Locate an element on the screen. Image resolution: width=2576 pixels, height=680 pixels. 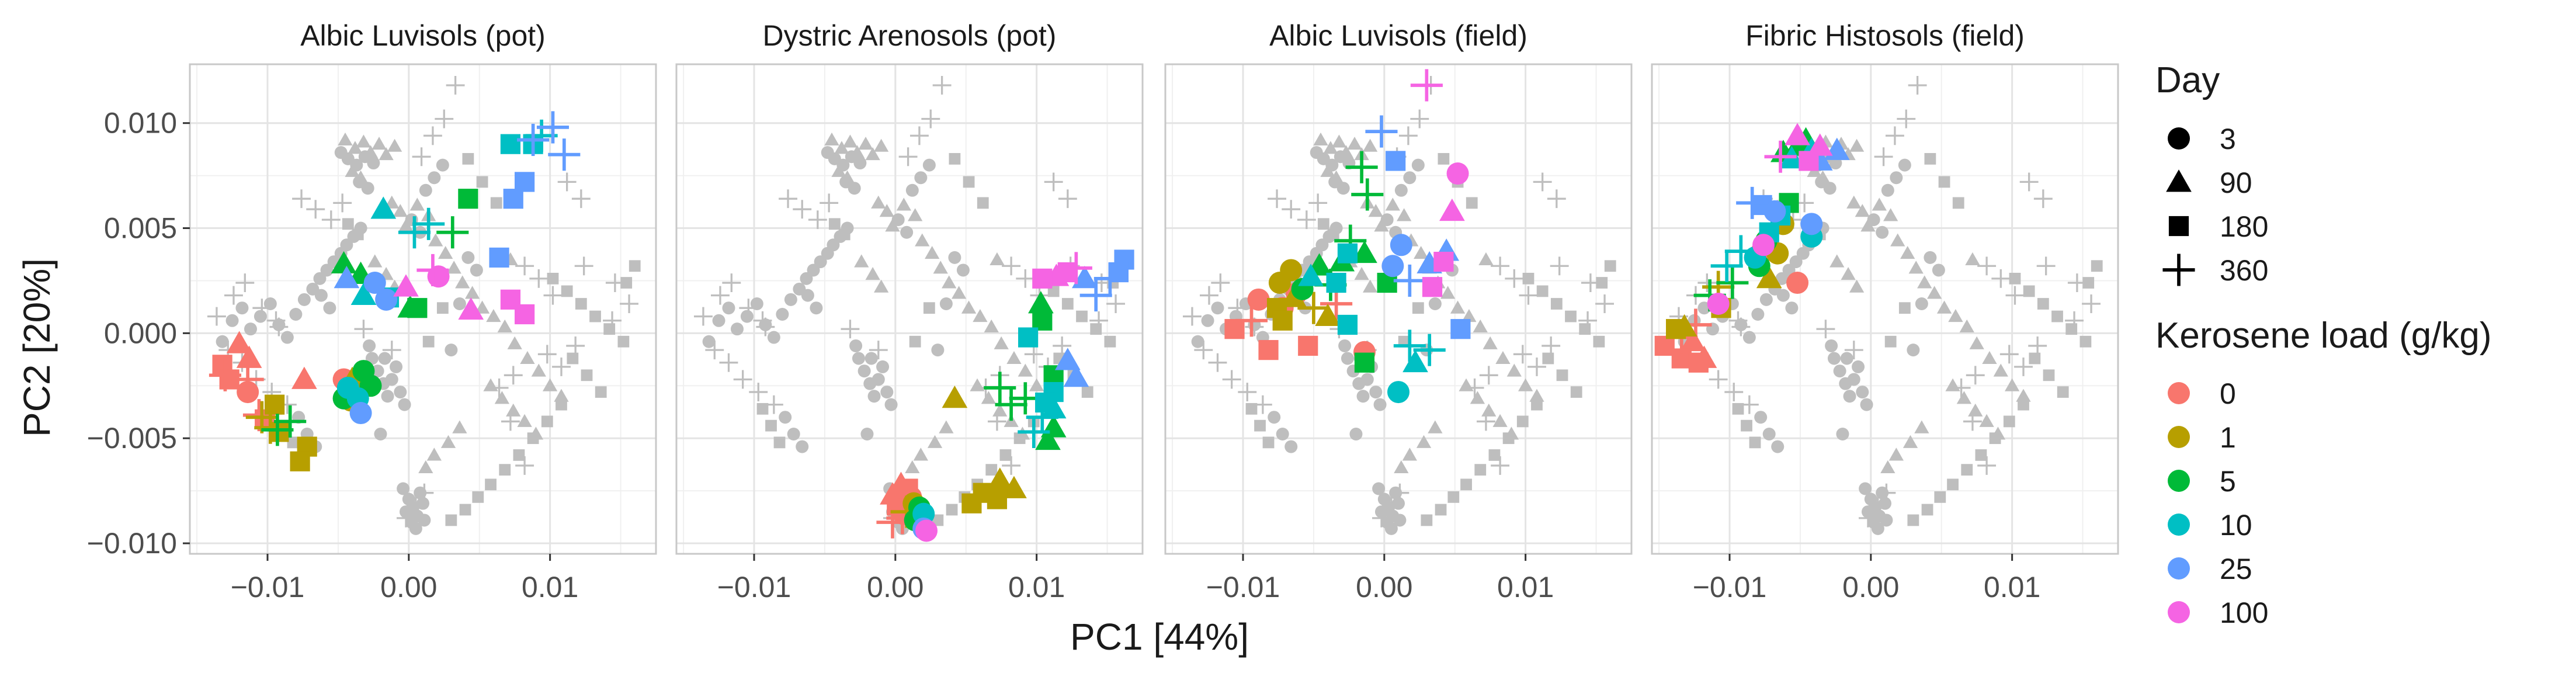
y-tick-label: −0.005 is located at coordinates (132, 439).